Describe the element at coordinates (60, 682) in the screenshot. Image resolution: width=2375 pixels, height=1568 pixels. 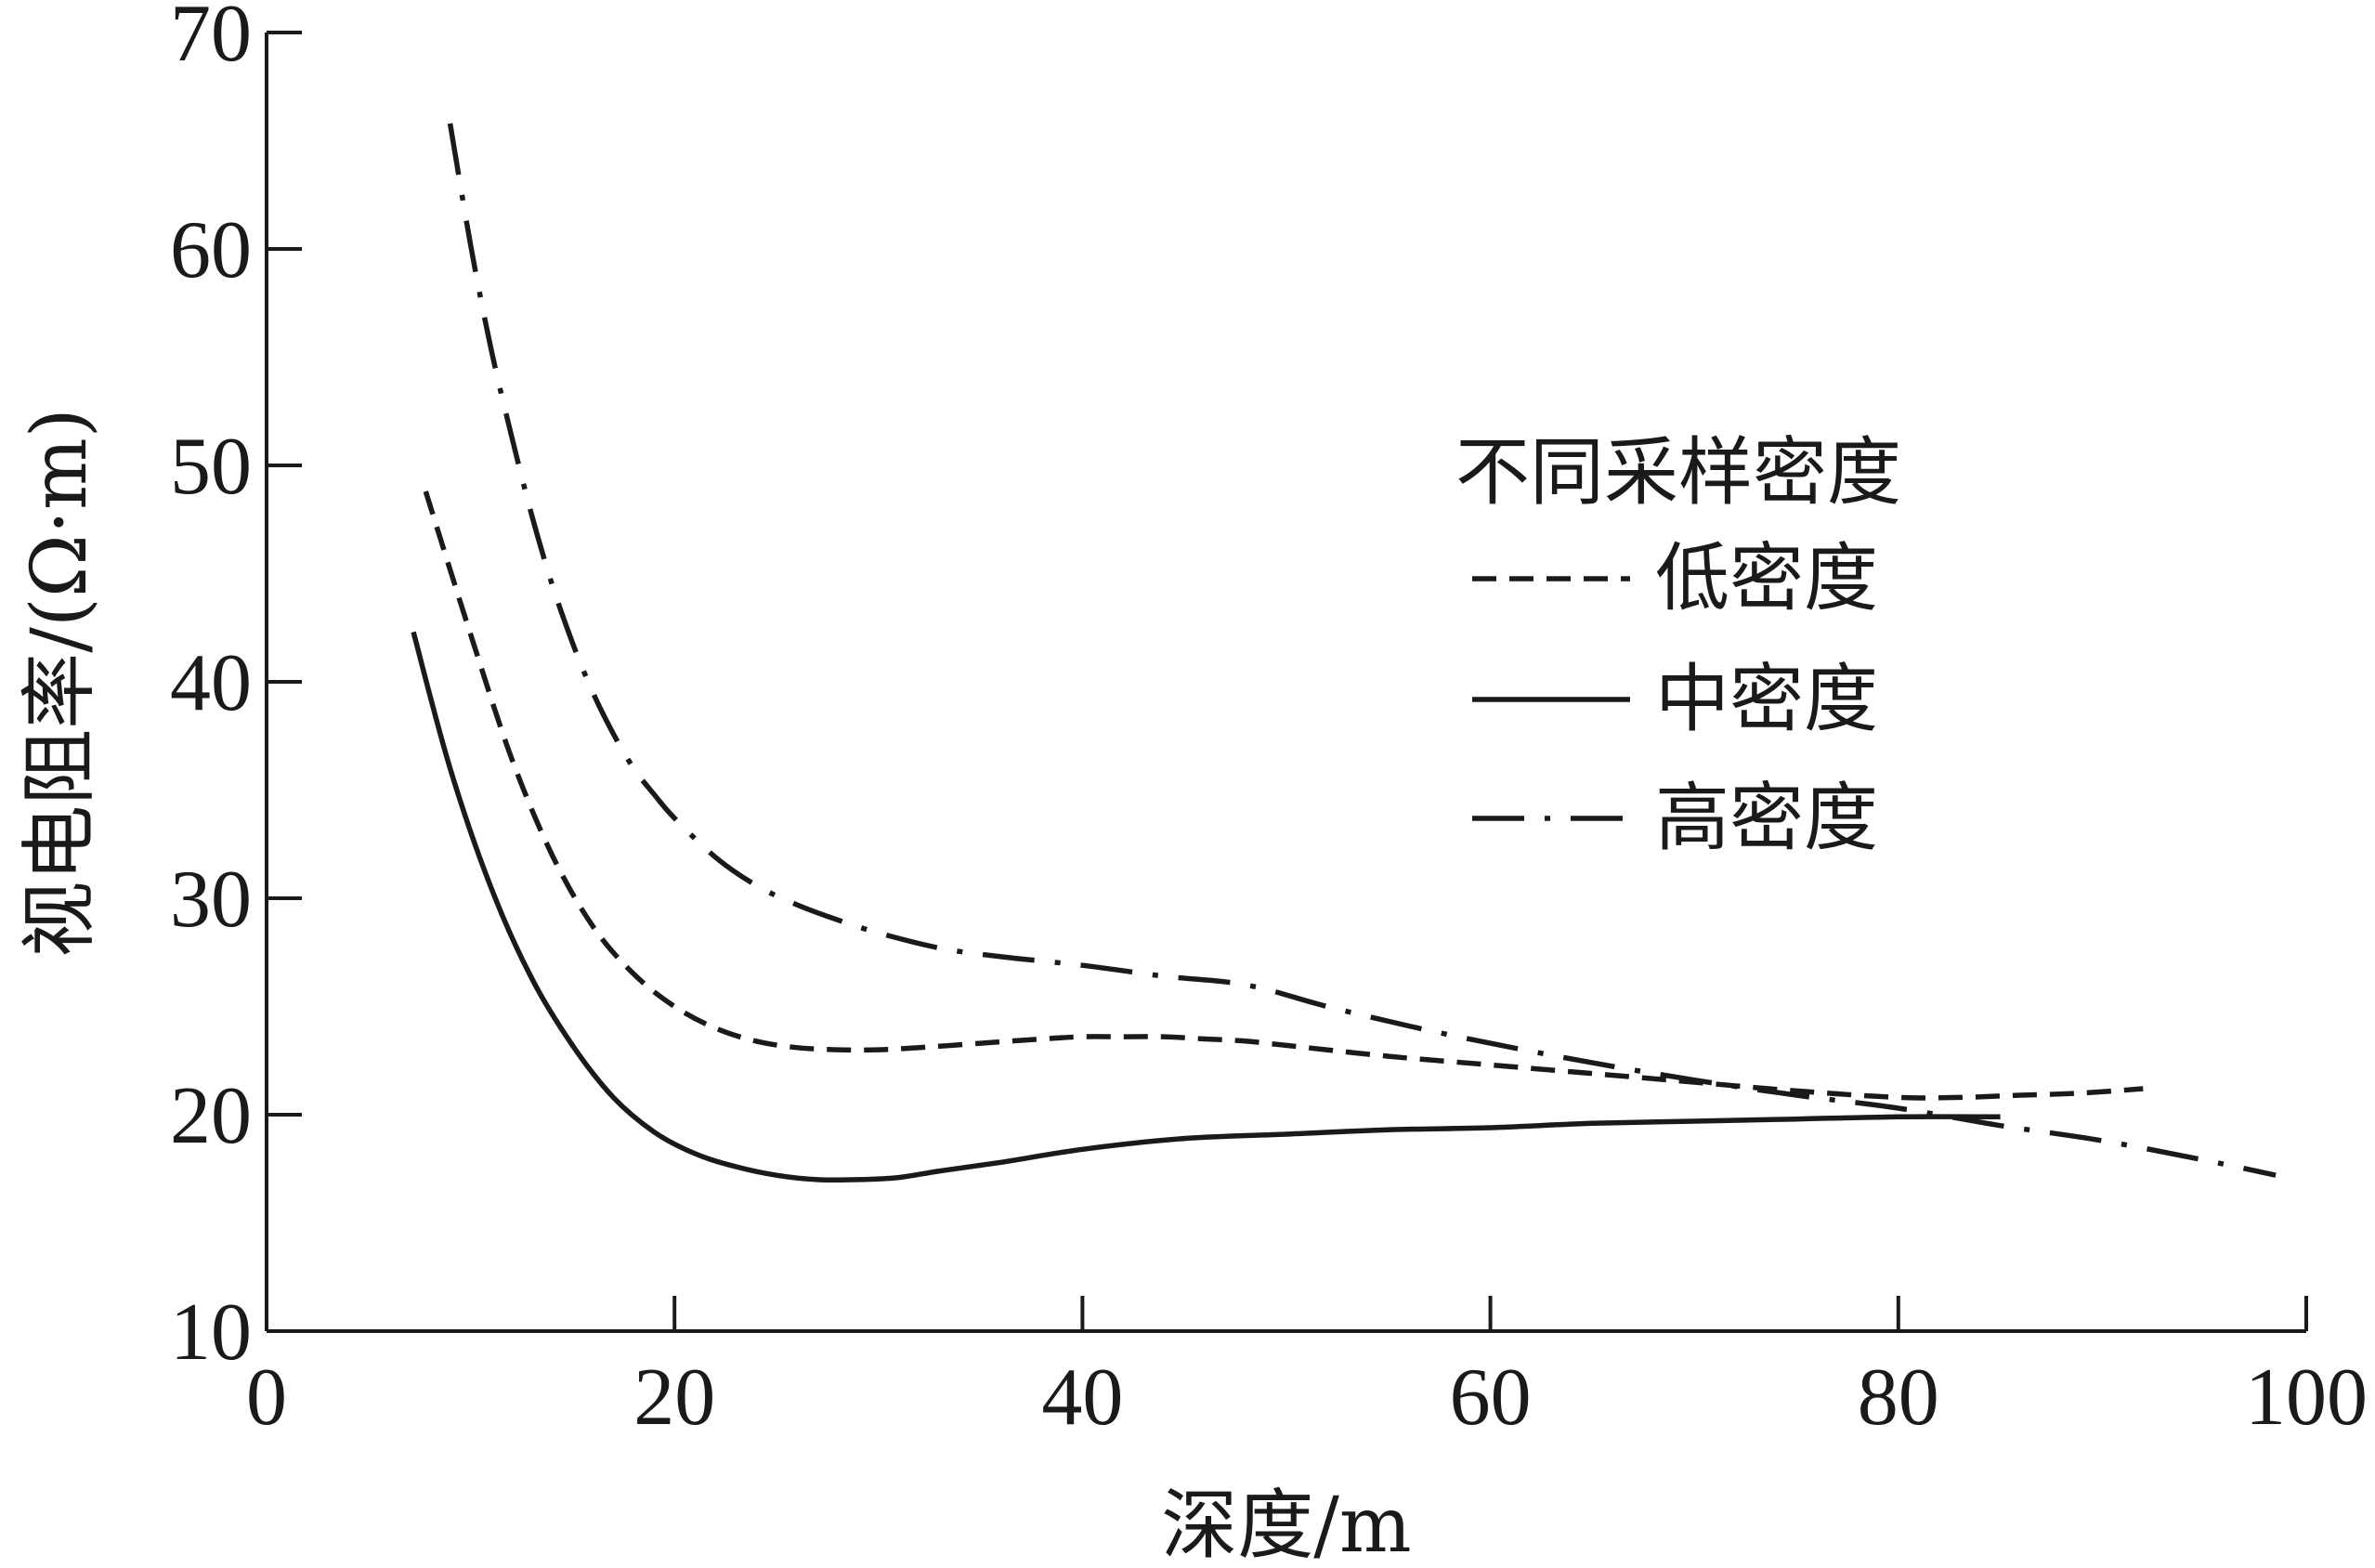
I see `y-axis-title: 视电阻率/(Ω·m)` at that location.